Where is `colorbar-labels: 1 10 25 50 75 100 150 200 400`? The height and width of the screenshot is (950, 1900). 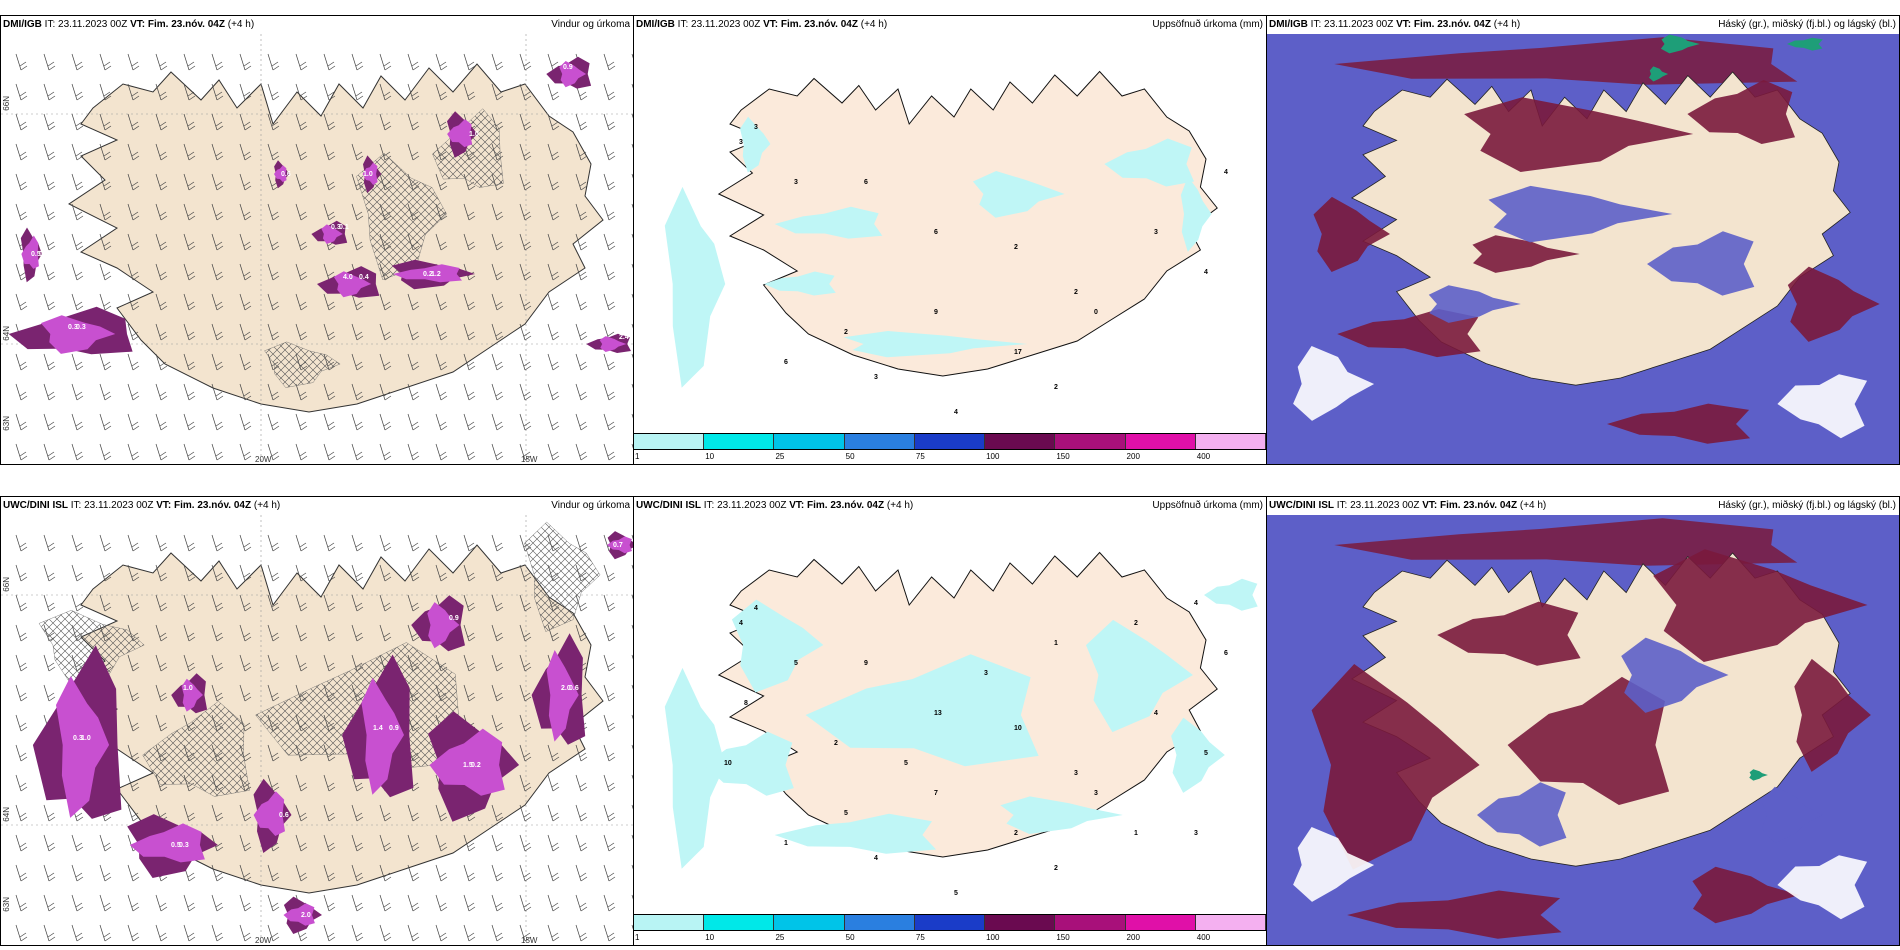
colorbar-labels: 1 10 25 50 75 100 150 200 400 is located at coordinates (950, 457).